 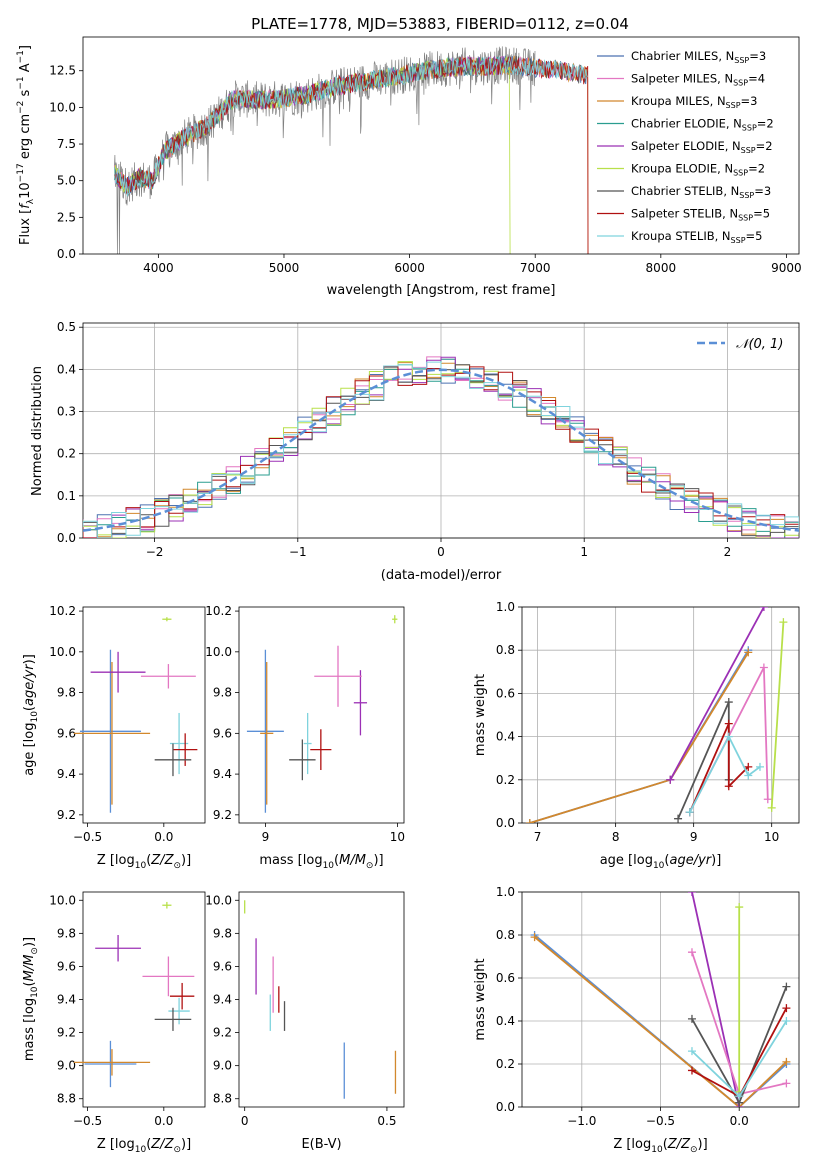 What do you see at coordinates (700, 215) in the screenshot?
I see `legend-label: Salpeter STELIB, NSSP=5` at bounding box center [700, 215].